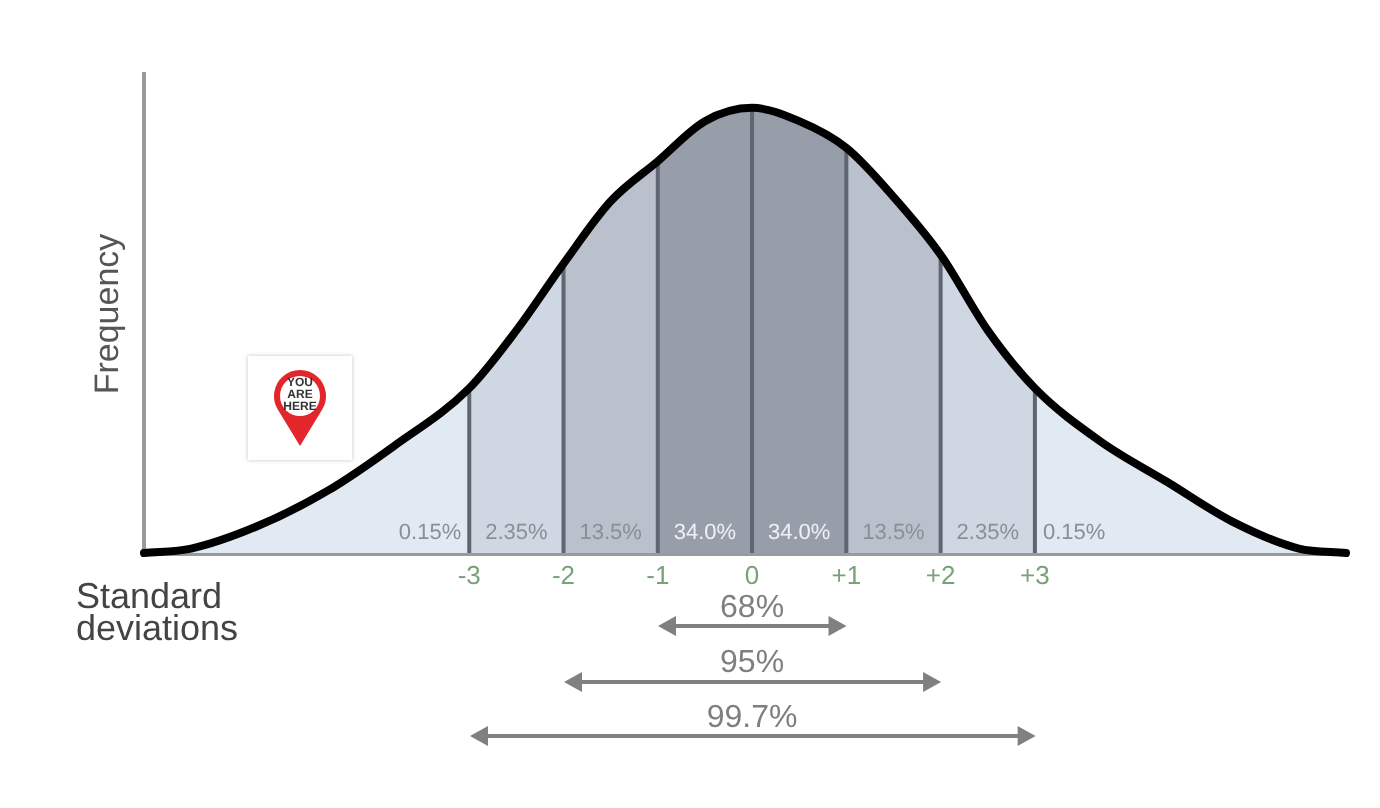 The width and height of the screenshot is (1380, 808). Describe the element at coordinates (658, 574) in the screenshot. I see `x-tick-label: -1` at that location.